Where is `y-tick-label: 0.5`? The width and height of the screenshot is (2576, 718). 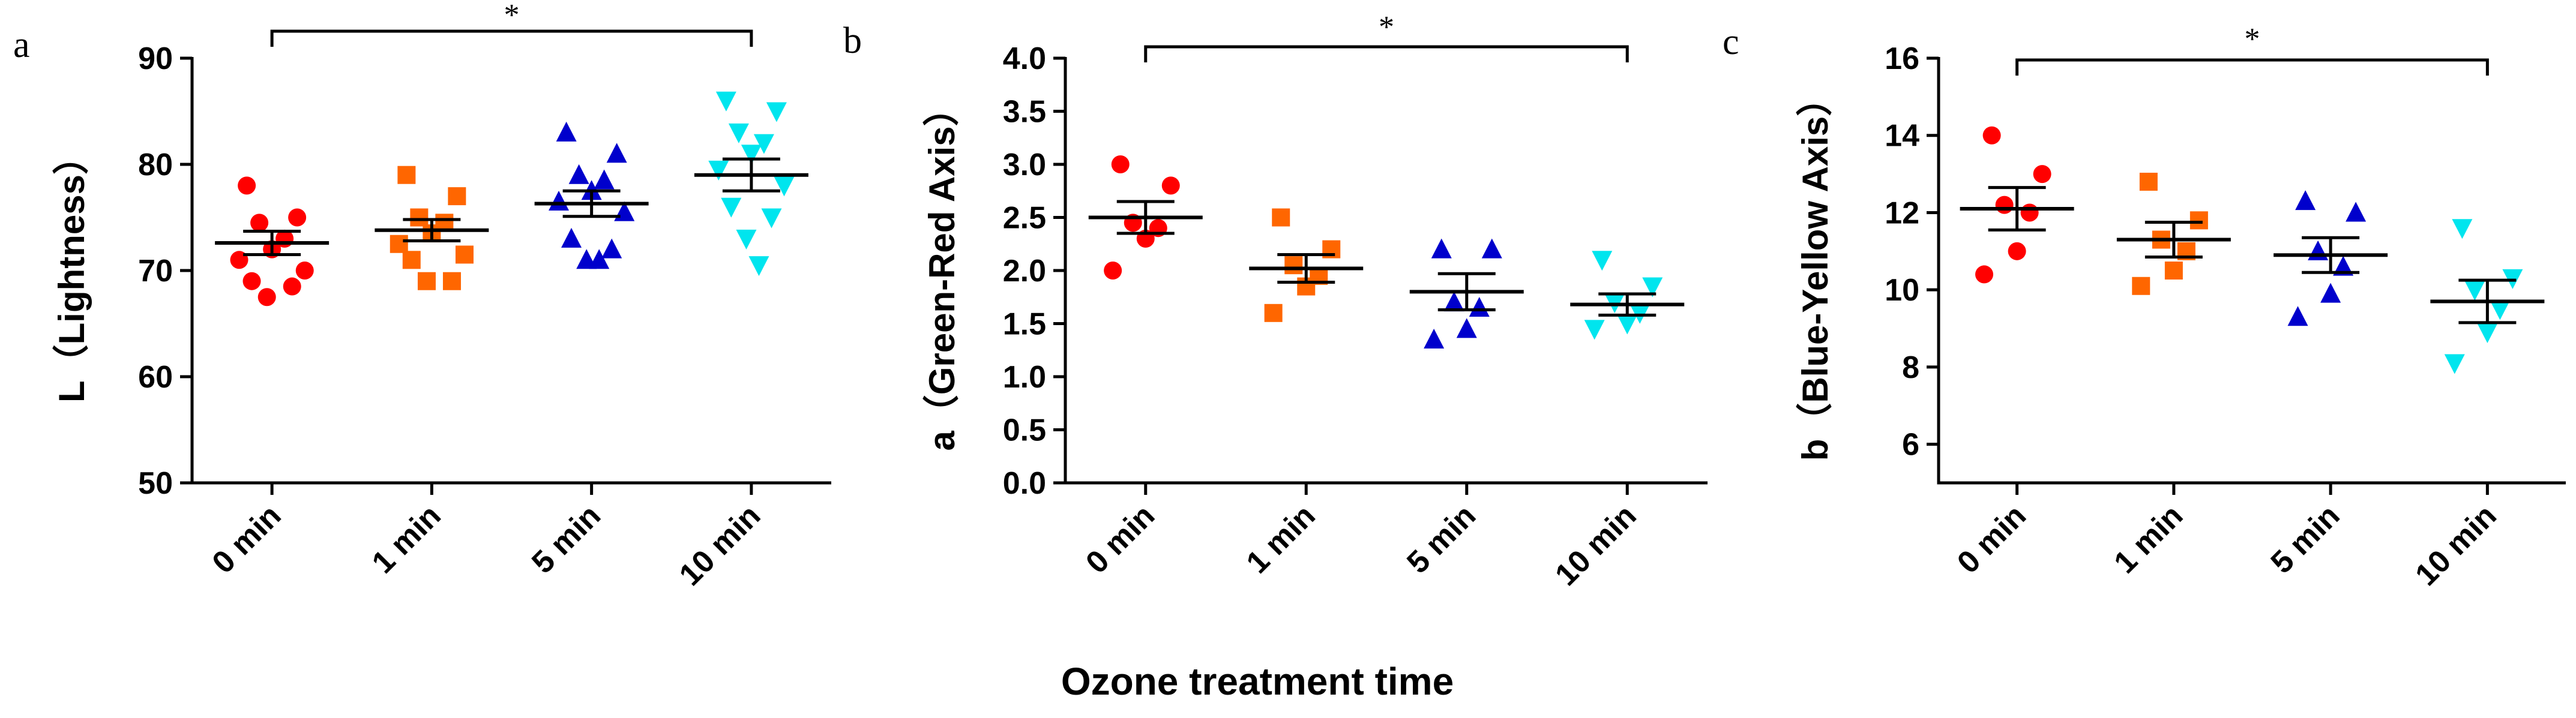 y-tick-label: 0.5 is located at coordinates (1024, 430).